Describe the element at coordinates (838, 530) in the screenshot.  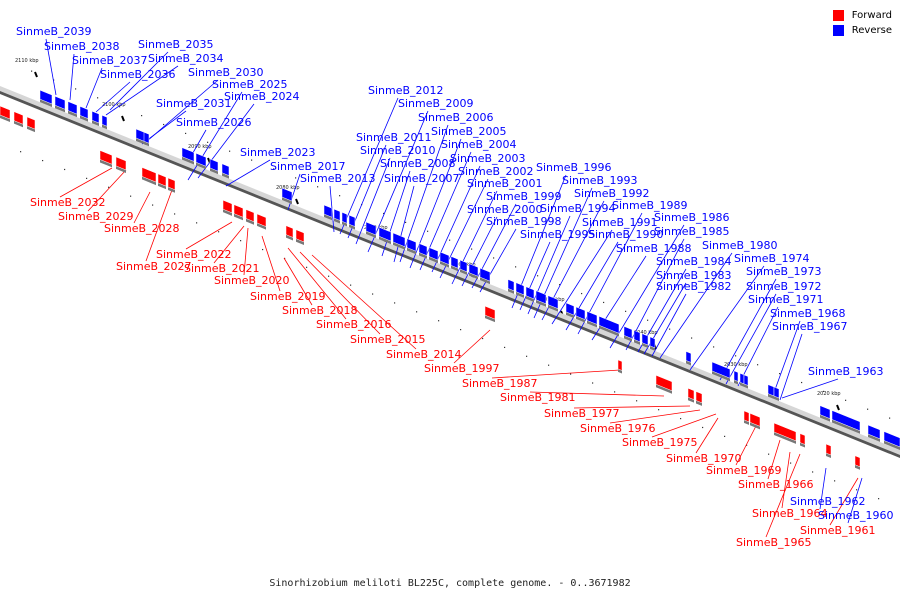
I see `gene-label: SinmeB_1961` at that location.